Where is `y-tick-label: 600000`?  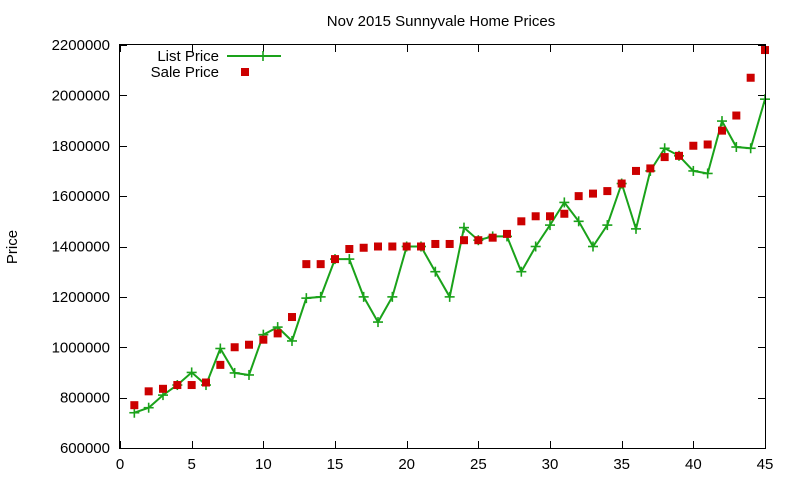
y-tick-label: 600000 is located at coordinates (85, 448).